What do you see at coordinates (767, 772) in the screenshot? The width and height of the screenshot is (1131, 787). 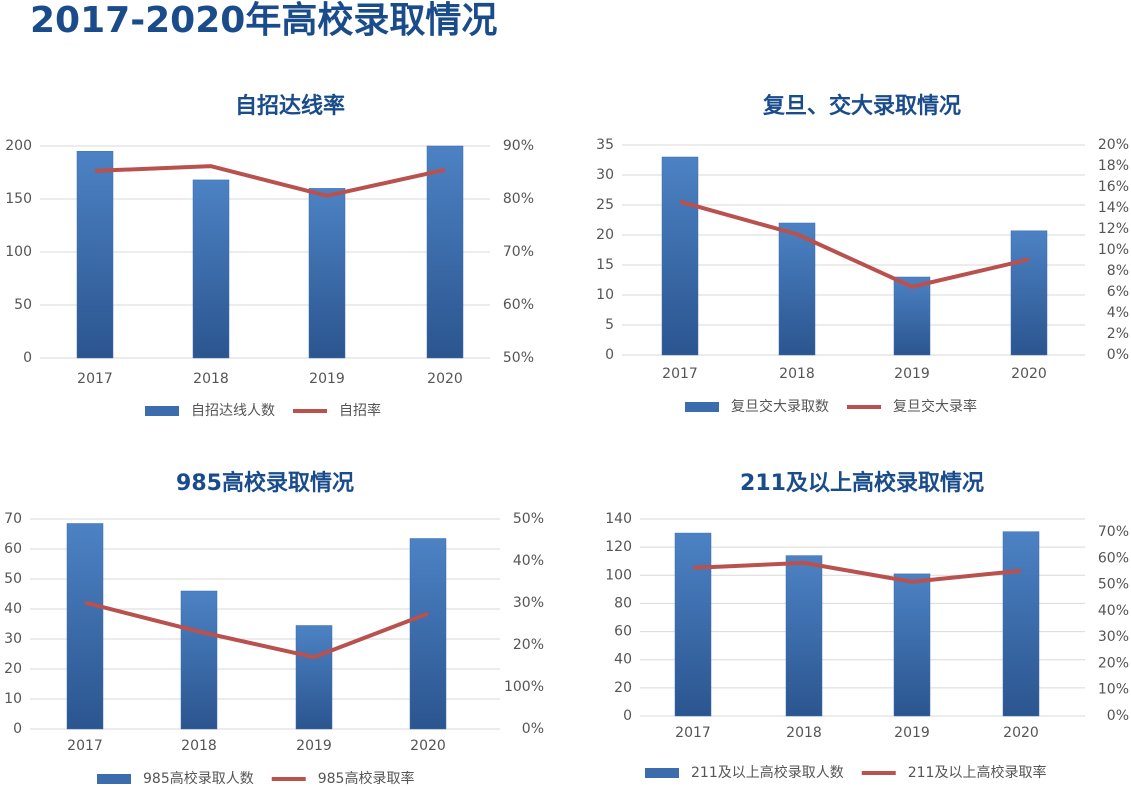 I see `legend-label: 211及以上高校录取人数` at bounding box center [767, 772].